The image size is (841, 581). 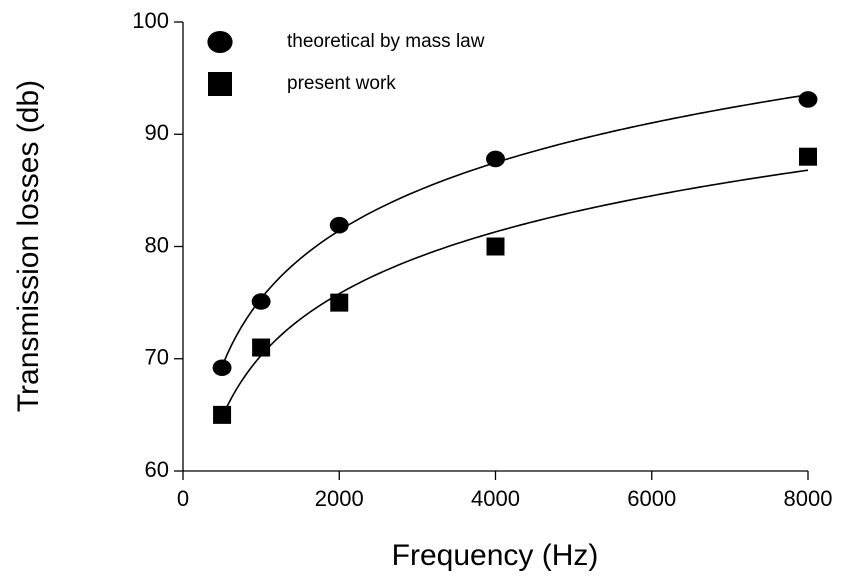 What do you see at coordinates (808, 498) in the screenshot?
I see `x-tick-label: 8000` at bounding box center [808, 498].